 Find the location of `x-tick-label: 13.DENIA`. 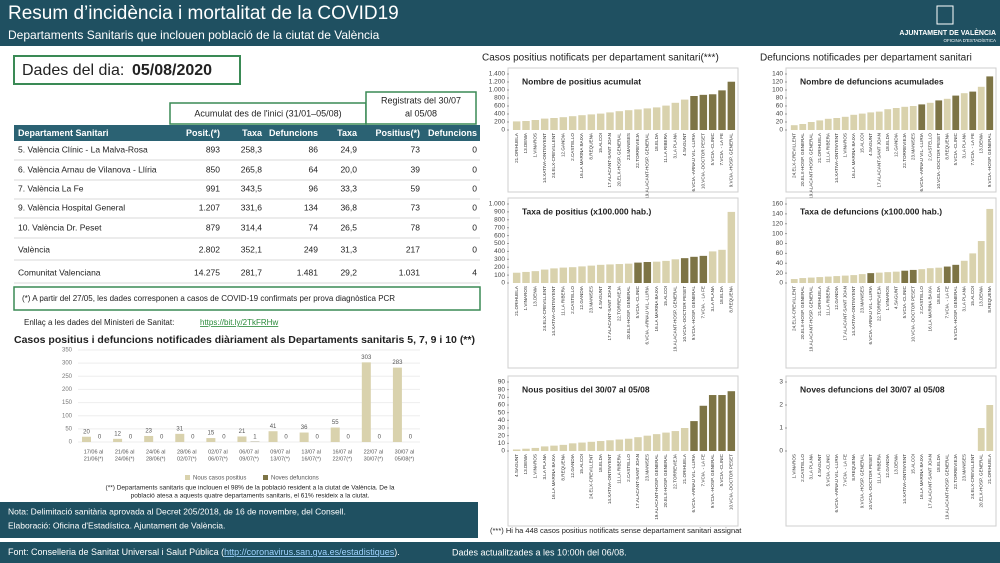

x-tick-label: 13.DENIA is located at coordinates (980, 142).